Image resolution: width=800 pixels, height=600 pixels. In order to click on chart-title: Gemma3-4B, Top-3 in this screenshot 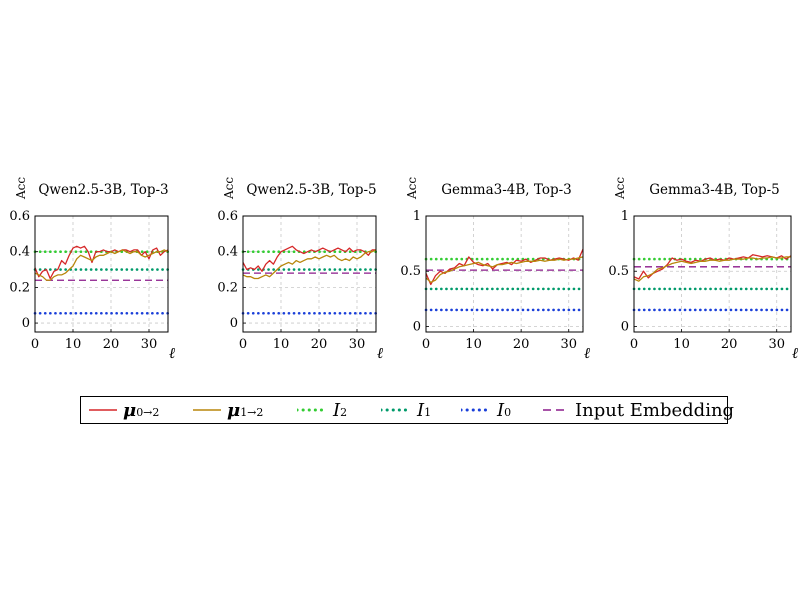, I will do `click(506, 190)`.